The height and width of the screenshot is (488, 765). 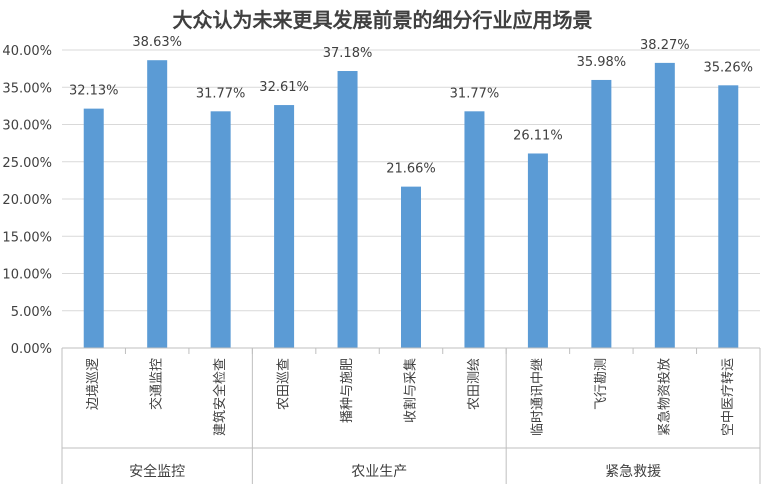 What do you see at coordinates (728, 397) in the screenshot?
I see `x-tick-label: 空中医疗转运` at bounding box center [728, 397].